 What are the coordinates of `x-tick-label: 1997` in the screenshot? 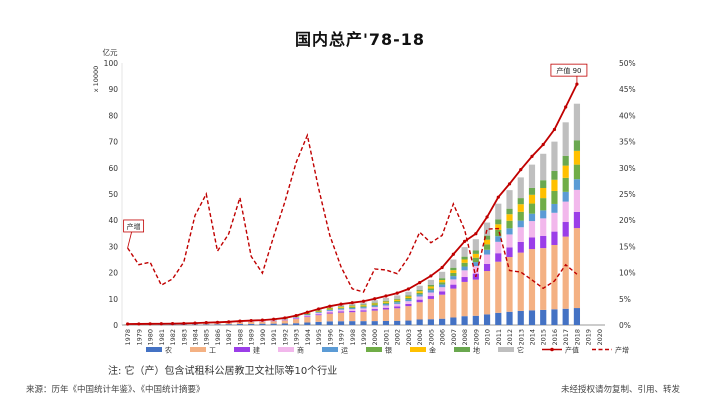 It's located at (342, 337).